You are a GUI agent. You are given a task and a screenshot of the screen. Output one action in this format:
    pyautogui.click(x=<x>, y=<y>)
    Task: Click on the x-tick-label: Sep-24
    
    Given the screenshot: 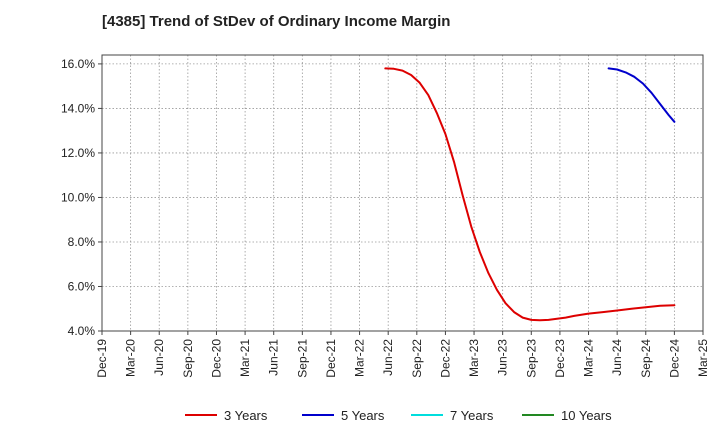 What is the action you would take?
    pyautogui.click(x=646, y=358)
    